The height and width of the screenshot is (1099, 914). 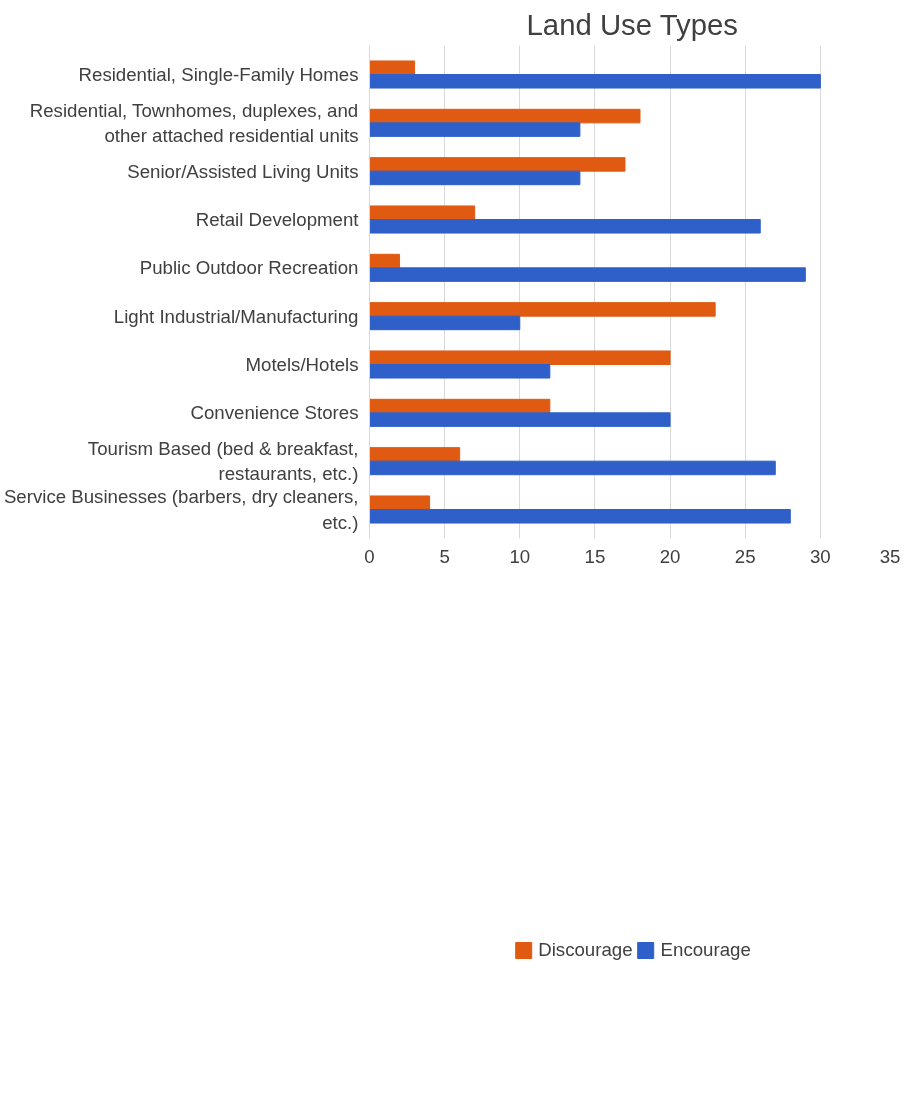 What do you see at coordinates (194, 122) in the screenshot?
I see `y-tick-label: Residential, Townhomes, duplexes, and other attached residential units` at bounding box center [194, 122].